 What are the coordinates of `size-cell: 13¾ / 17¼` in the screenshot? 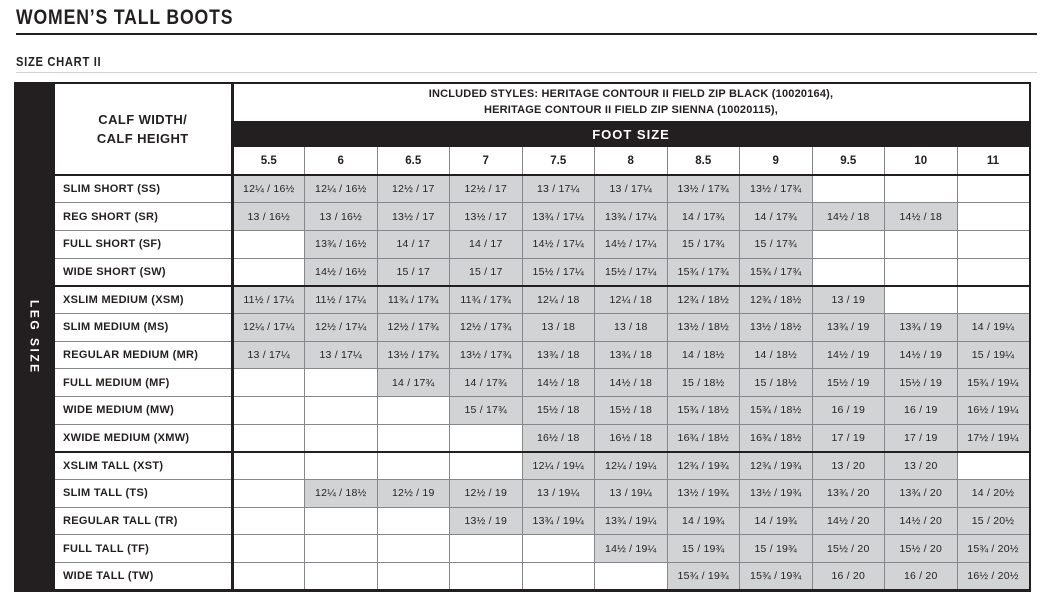 It's located at (631, 216).